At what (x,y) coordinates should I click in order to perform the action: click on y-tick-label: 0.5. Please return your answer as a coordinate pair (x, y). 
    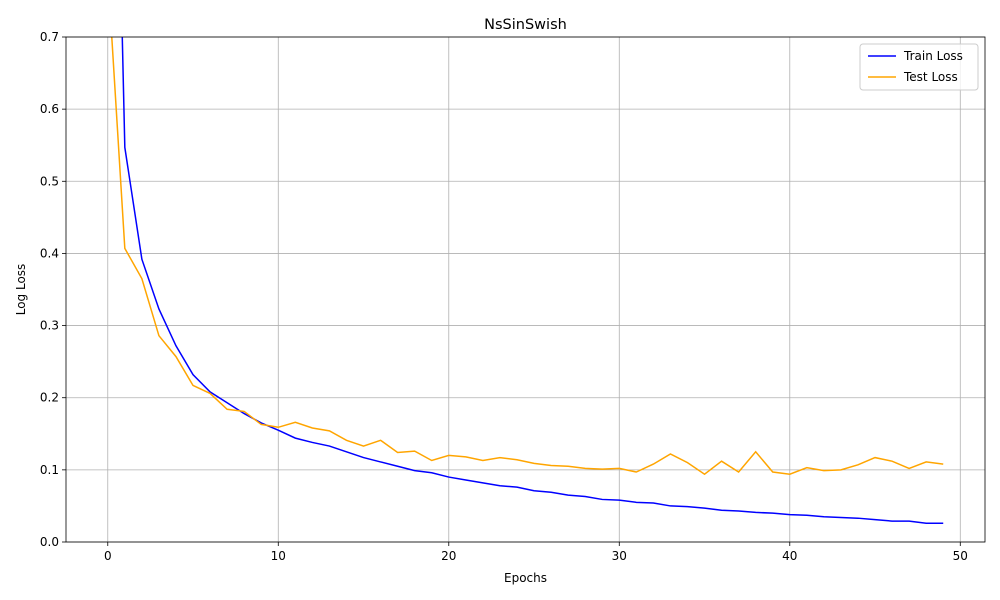
    Looking at the image, I should click on (49, 181).